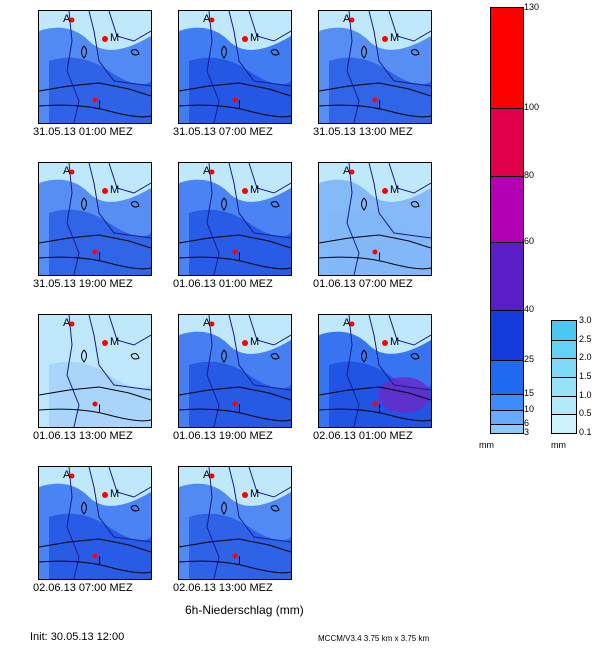 This screenshot has width=605, height=648. Describe the element at coordinates (363, 284) in the screenshot. I see `panel-timestamp: 01.06.13 07:00 MEZ` at that location.